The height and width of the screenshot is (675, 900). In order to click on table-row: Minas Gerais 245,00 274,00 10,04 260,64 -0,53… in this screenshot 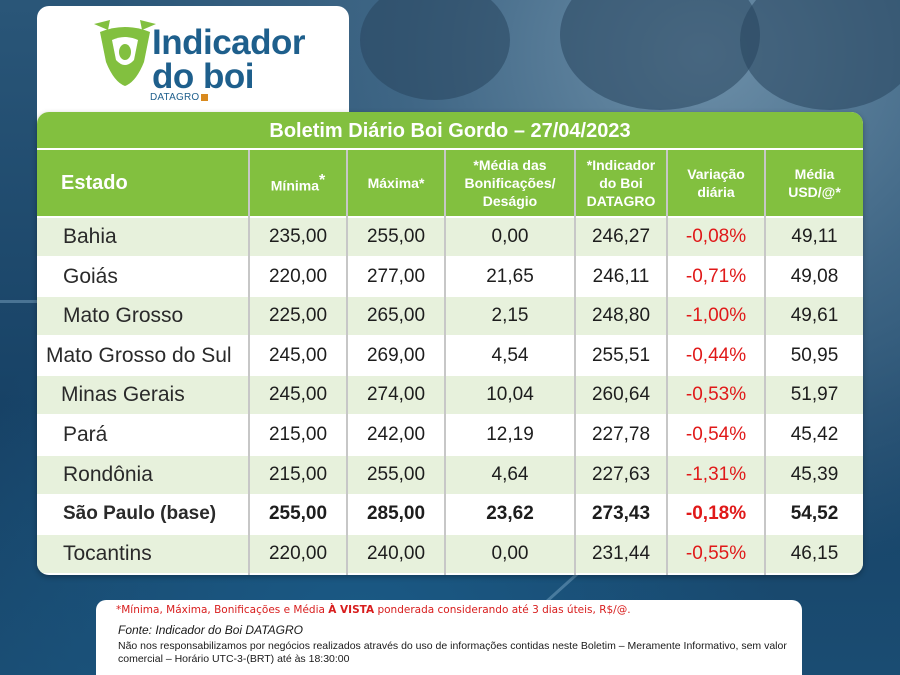, I will do `click(450, 395)`.